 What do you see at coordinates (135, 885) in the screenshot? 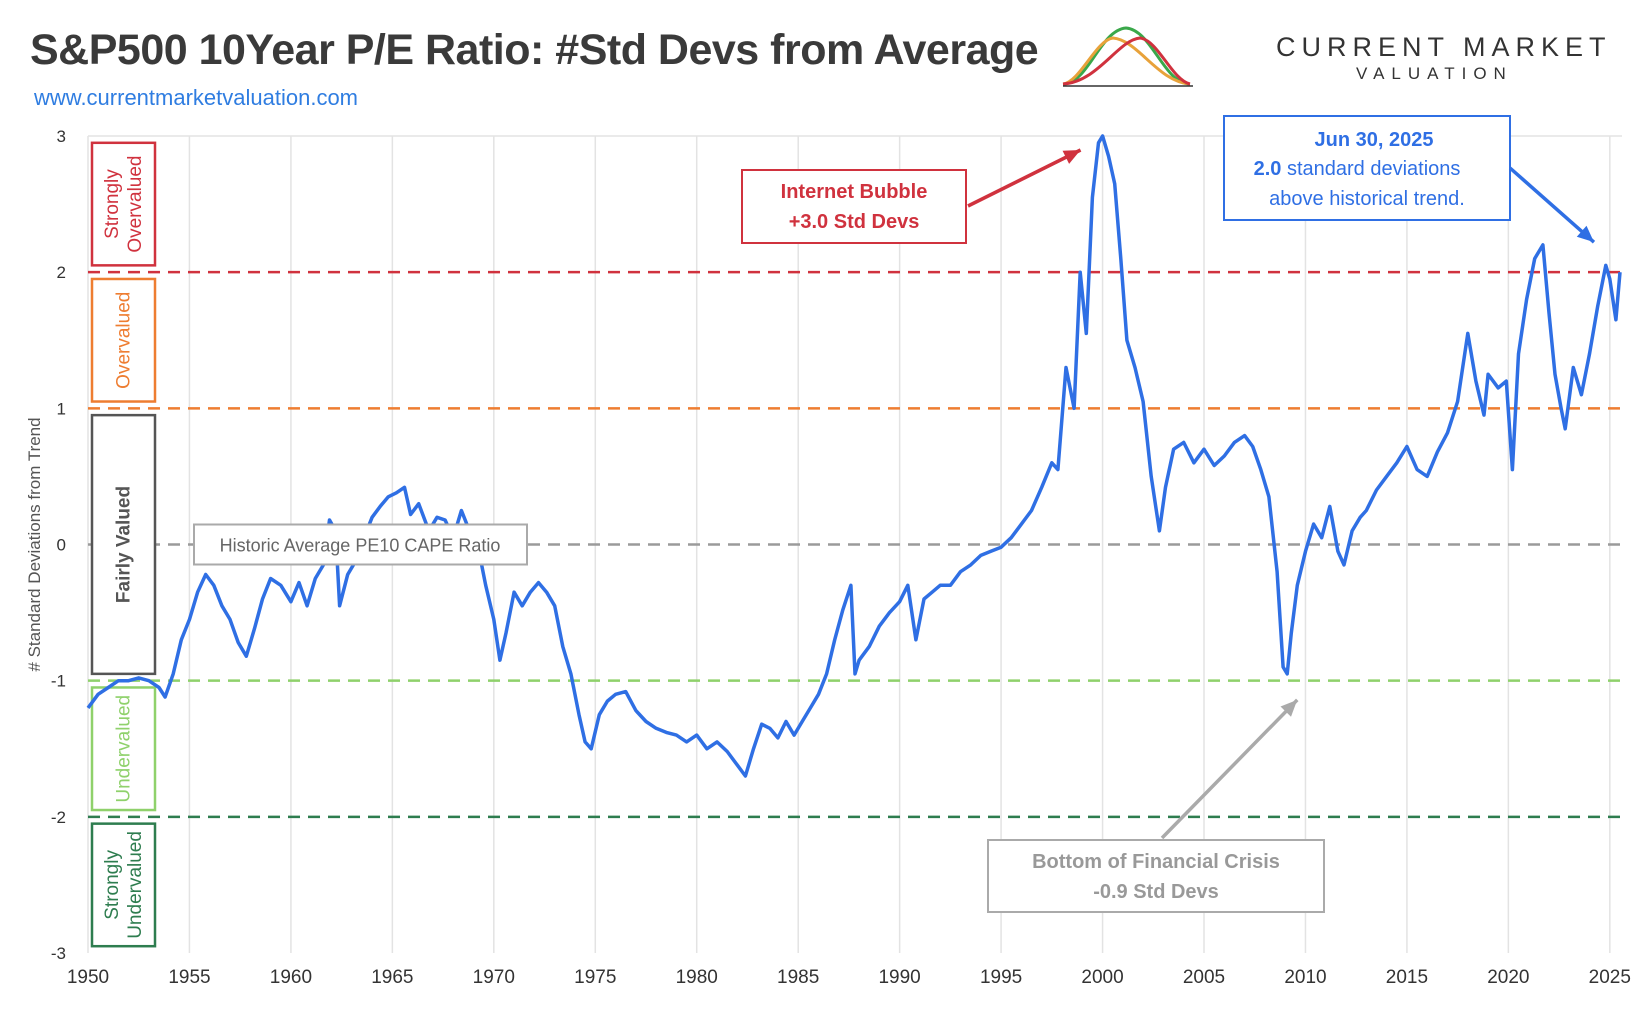
I see `zone-label-strongly_undervalued-line1: Undervalued` at bounding box center [135, 885].